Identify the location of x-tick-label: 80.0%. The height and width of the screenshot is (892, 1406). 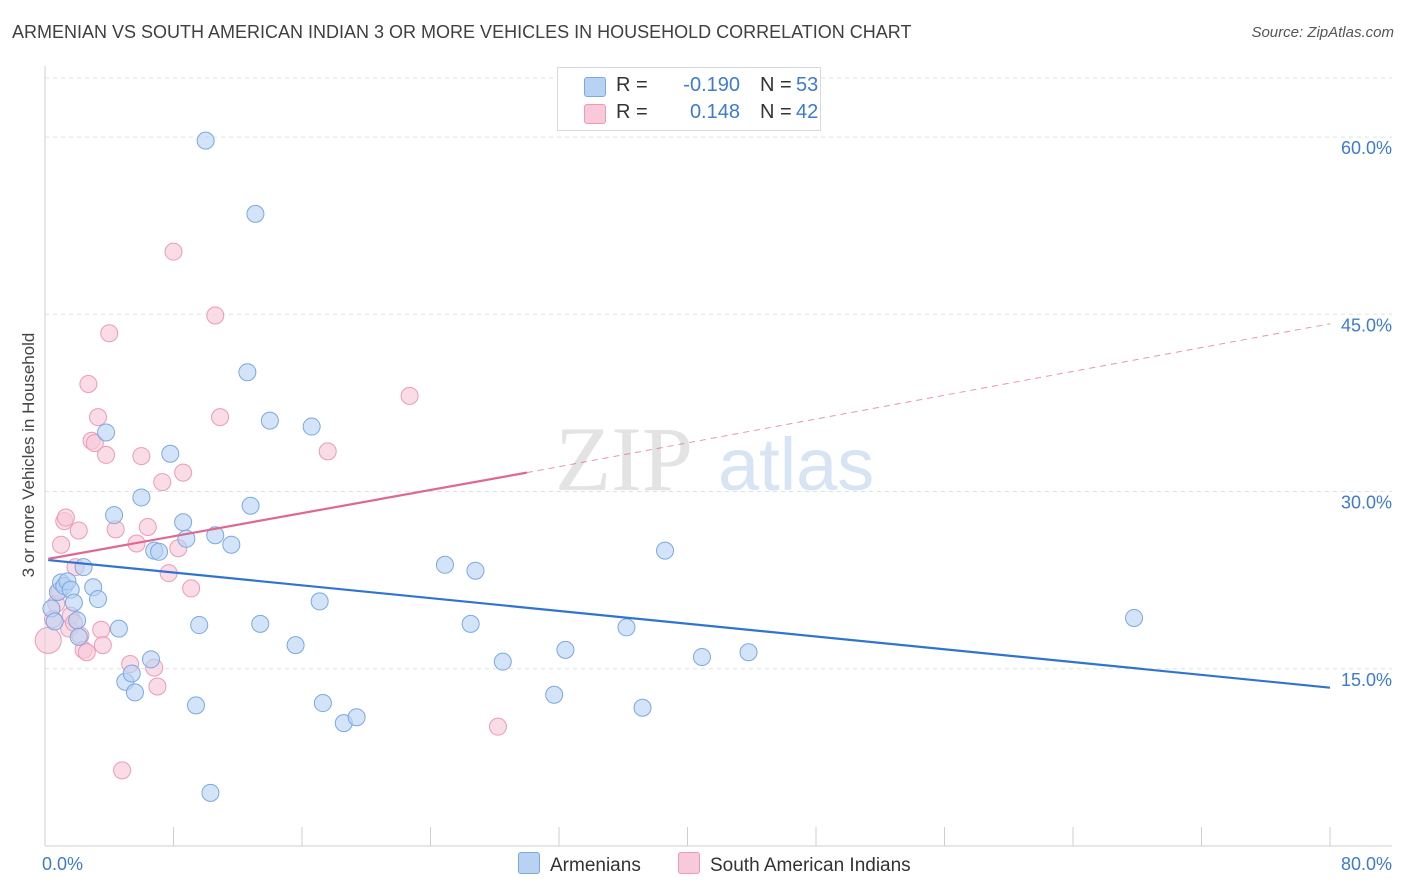
(1366, 864).